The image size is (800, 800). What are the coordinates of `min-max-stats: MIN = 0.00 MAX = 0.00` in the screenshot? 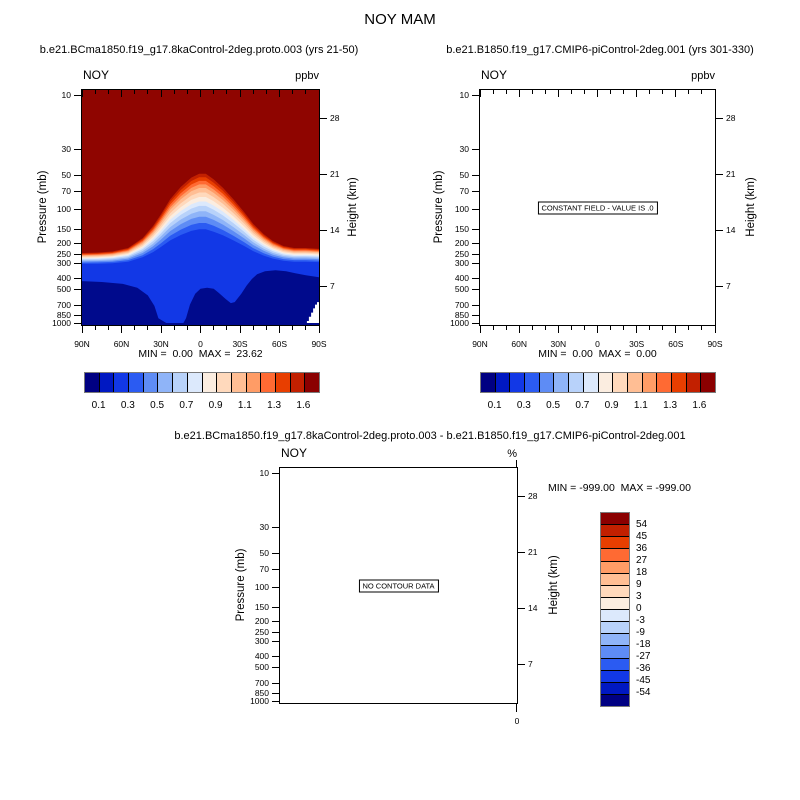 It's located at (597, 354).